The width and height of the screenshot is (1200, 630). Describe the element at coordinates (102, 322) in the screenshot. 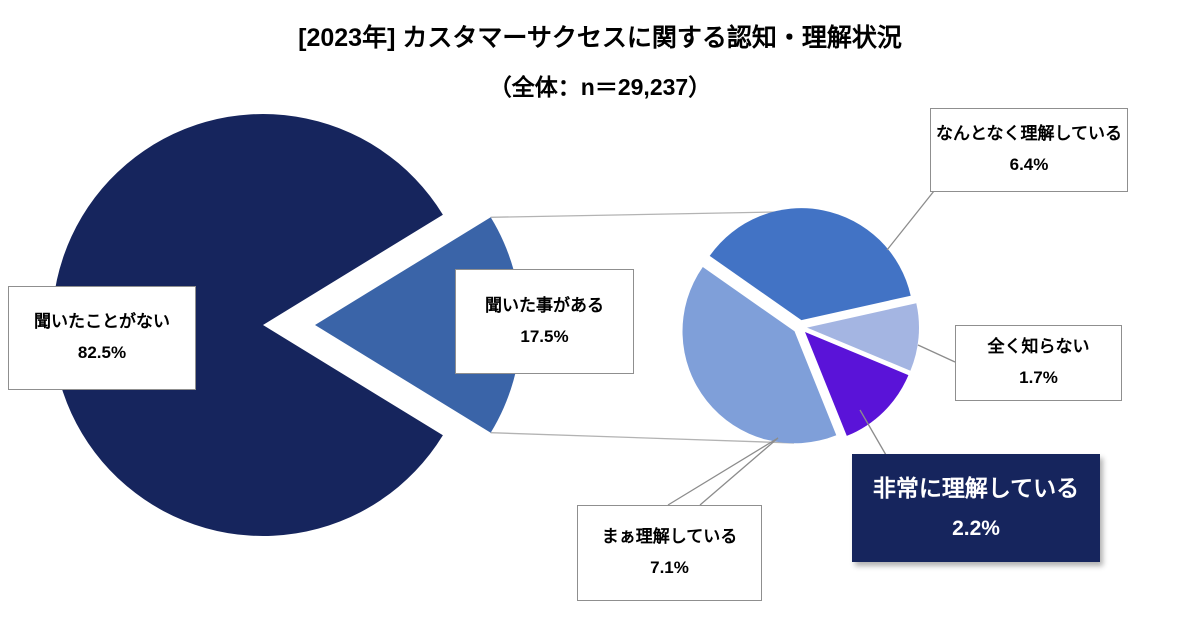

I see `callout-not-heard-label: 聞いたことがない` at that location.